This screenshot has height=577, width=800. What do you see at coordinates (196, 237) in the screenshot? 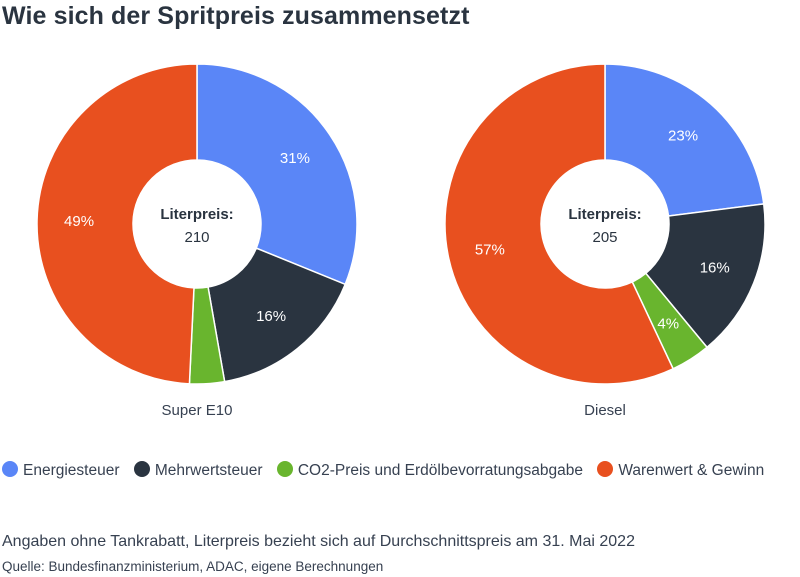
I see `donut-super-e10-center-value: 210` at bounding box center [196, 237].